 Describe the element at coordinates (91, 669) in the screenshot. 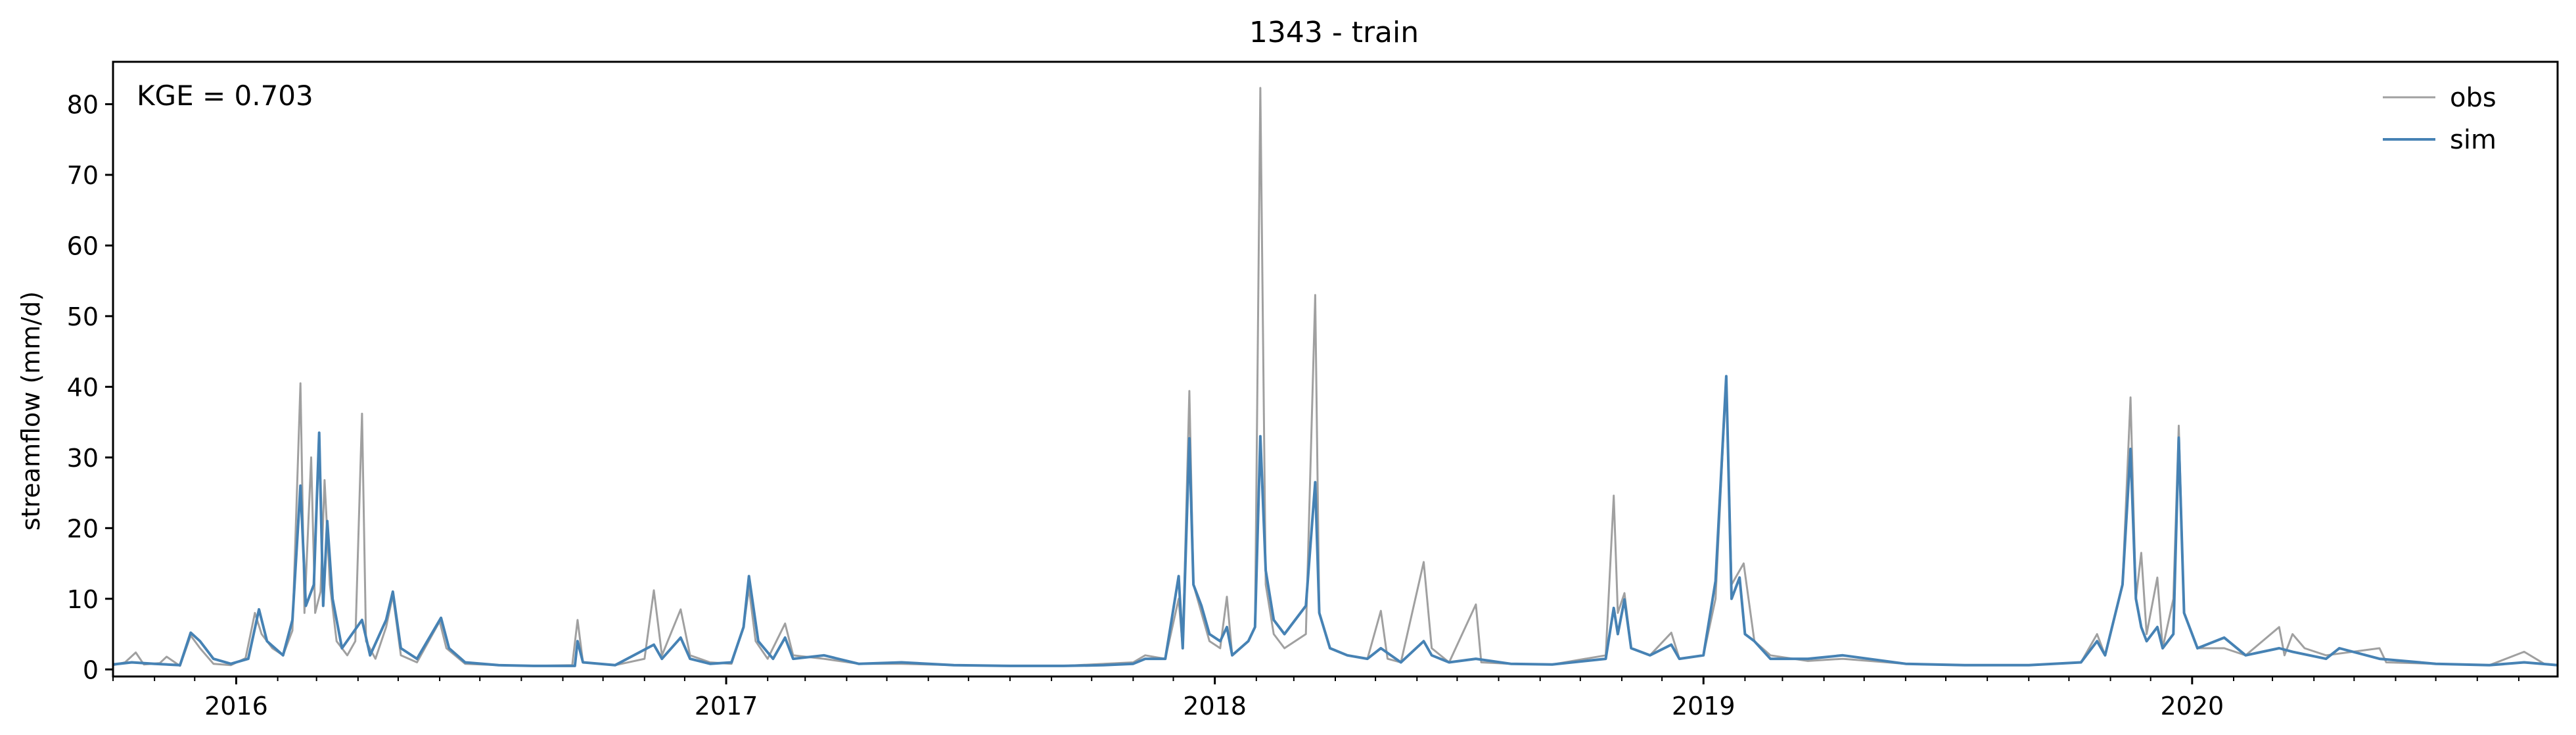

I see `y-tick-label: 0` at that location.